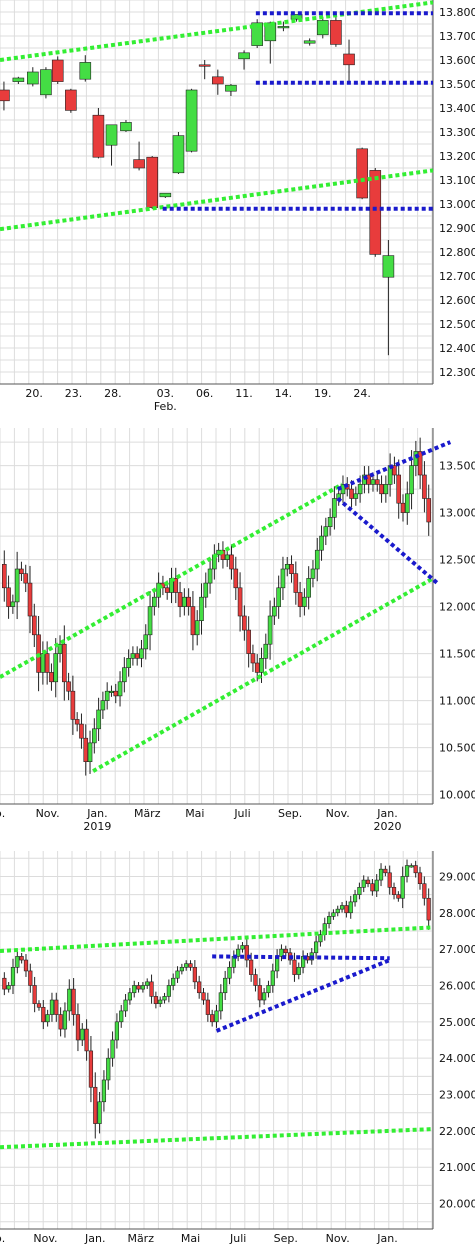 This screenshot has width=475, height=1250. Describe the element at coordinates (34, 393) in the screenshot. I see `x-tick-label: 20.` at that location.